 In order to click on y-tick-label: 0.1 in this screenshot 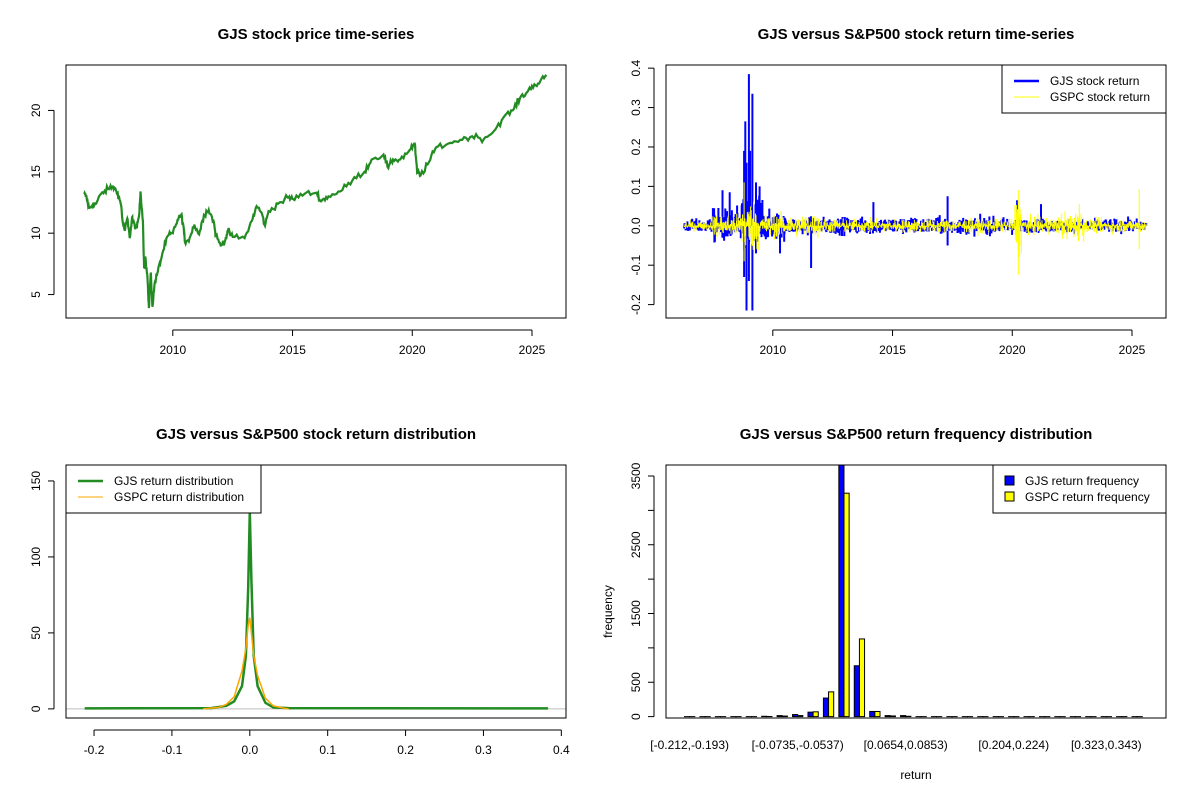, I will do `click(636, 186)`.